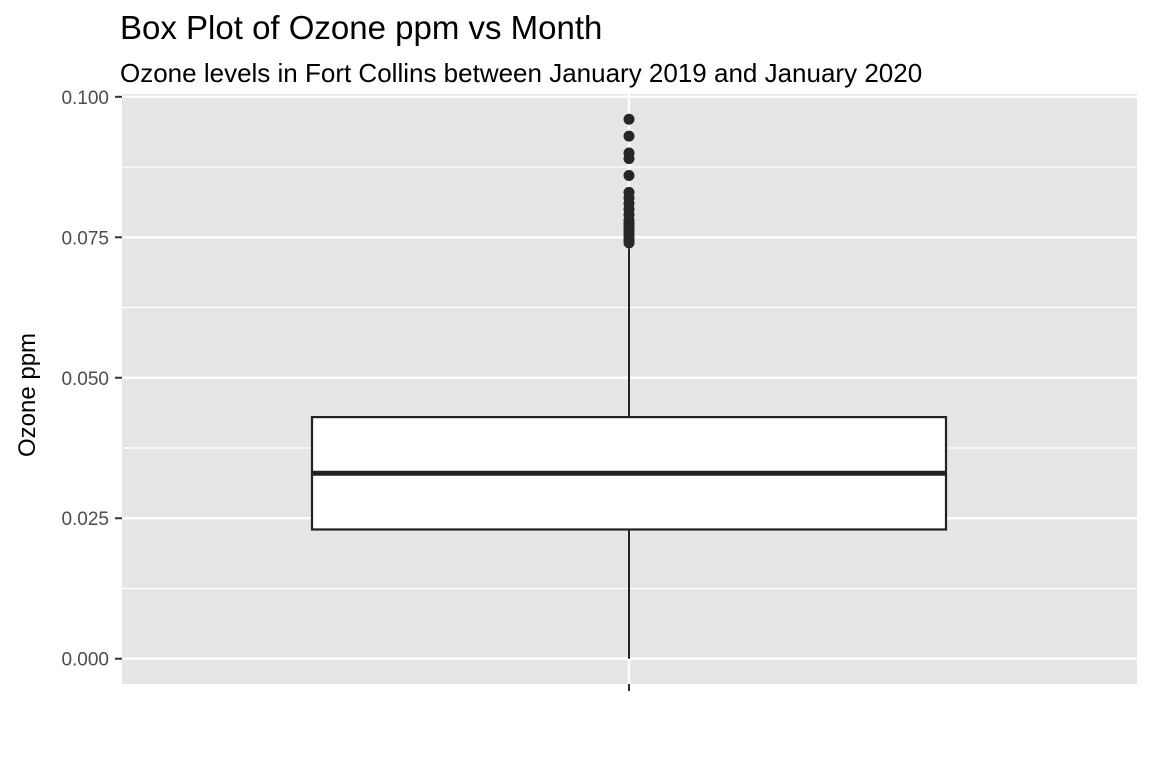 The height and width of the screenshot is (768, 1152). I want to click on y-axis-ticks: 0.000 0.025 0.050 0.075 0.100, so click(91, 379).